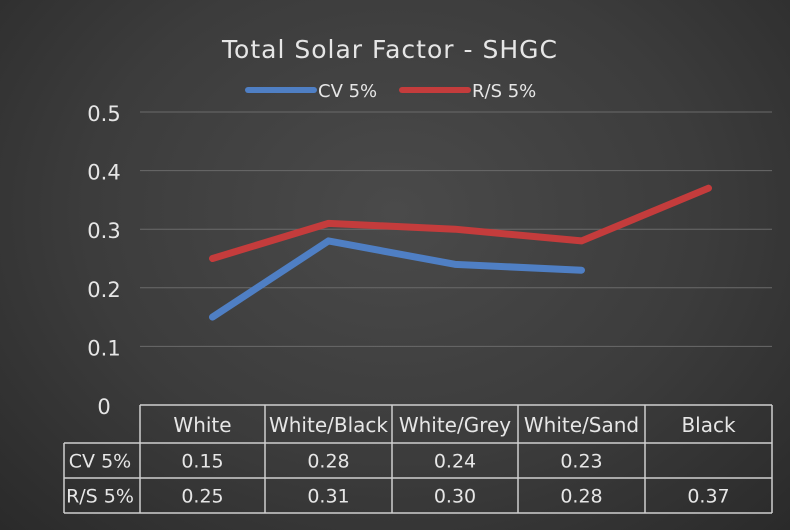 This screenshot has height=530, width=790. Describe the element at coordinates (328, 497) in the screenshot. I see `table-cell-value: 0.31` at that location.